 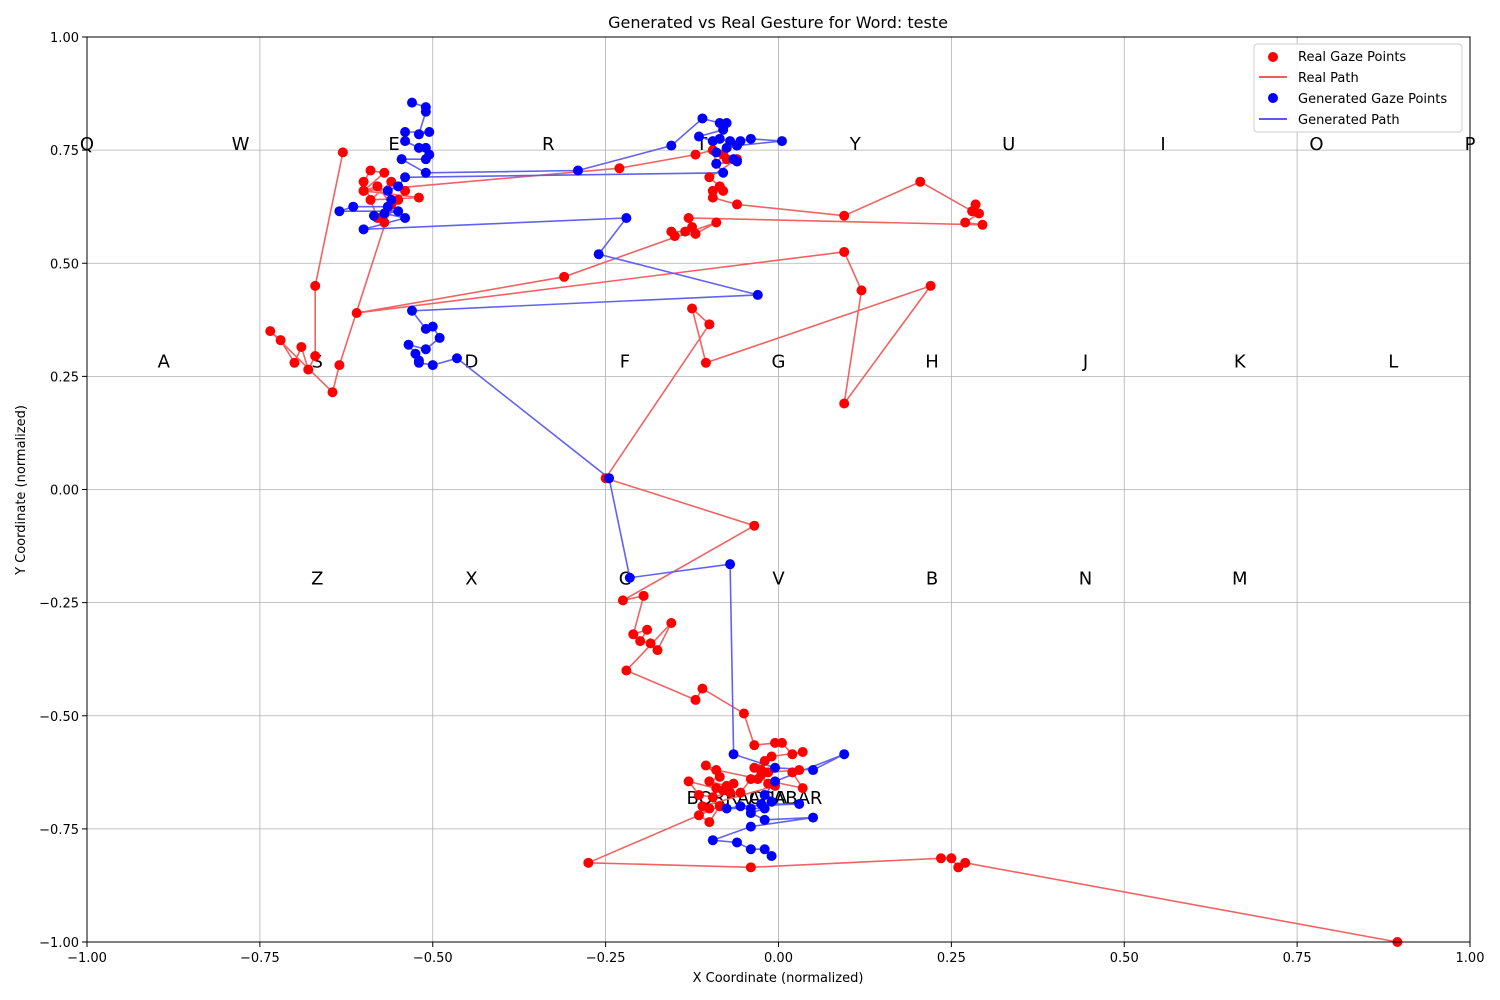 What do you see at coordinates (260, 958) in the screenshot?
I see `x-tick-label: −0.75` at bounding box center [260, 958].